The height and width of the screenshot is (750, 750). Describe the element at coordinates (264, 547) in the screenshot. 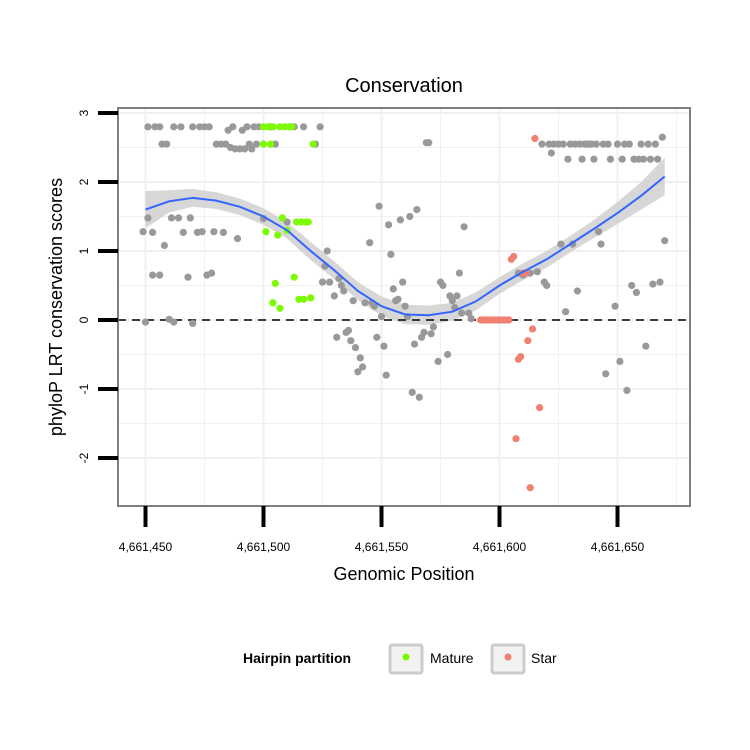

I see `x-tick-label: 4,661,500` at that location.